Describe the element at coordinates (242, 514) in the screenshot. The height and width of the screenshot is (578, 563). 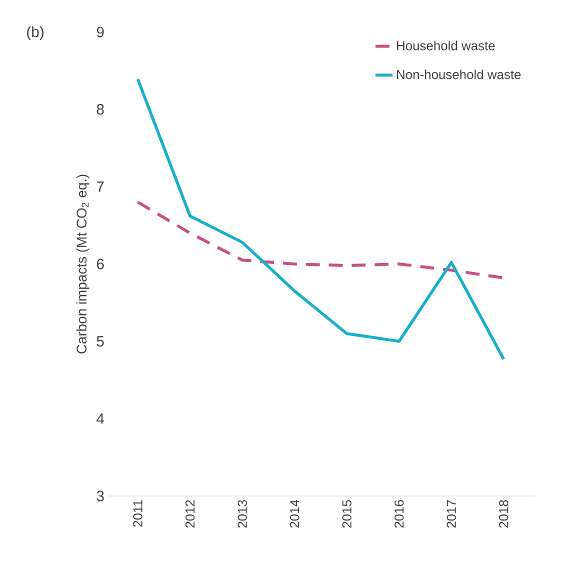
I see `x-tick-label: 2013` at that location.